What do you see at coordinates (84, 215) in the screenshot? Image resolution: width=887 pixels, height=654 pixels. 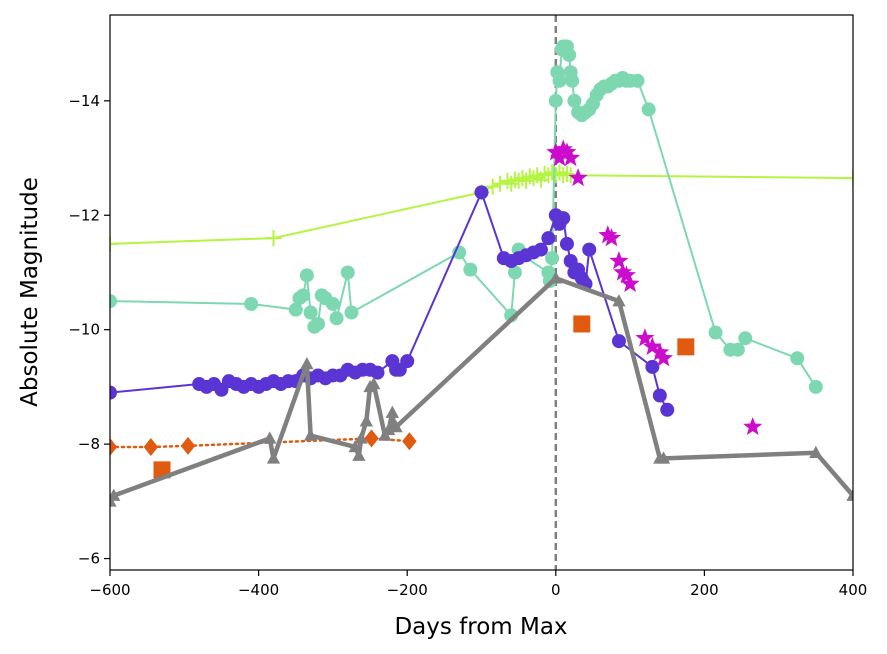 I see `y-tick-label: −12` at bounding box center [84, 215].